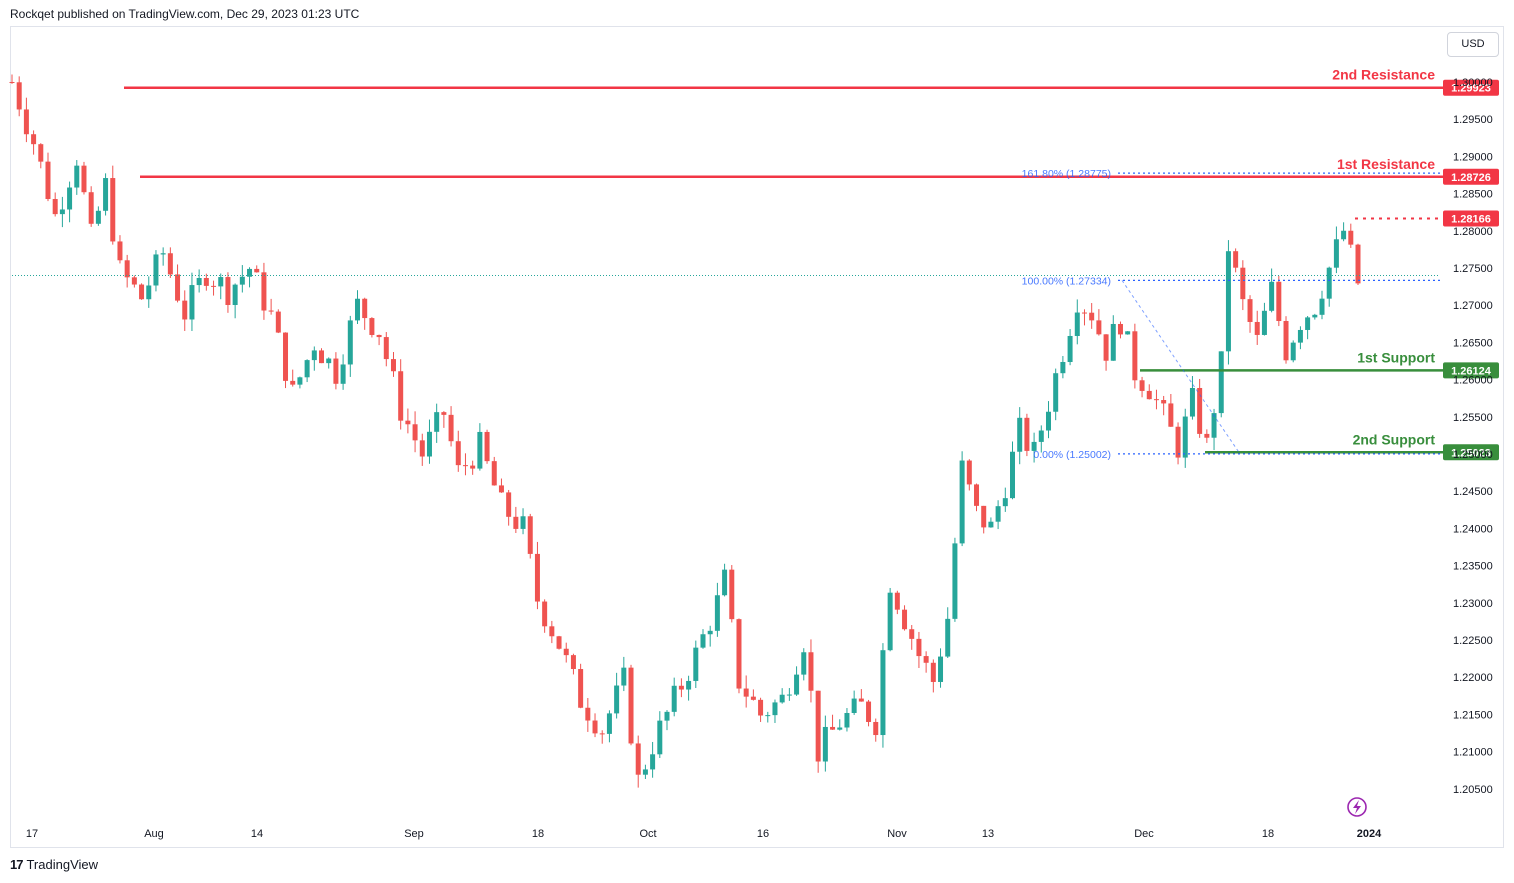  What do you see at coordinates (54, 864) in the screenshot?
I see `tradingview-footer: 17 TradingView` at bounding box center [54, 864].